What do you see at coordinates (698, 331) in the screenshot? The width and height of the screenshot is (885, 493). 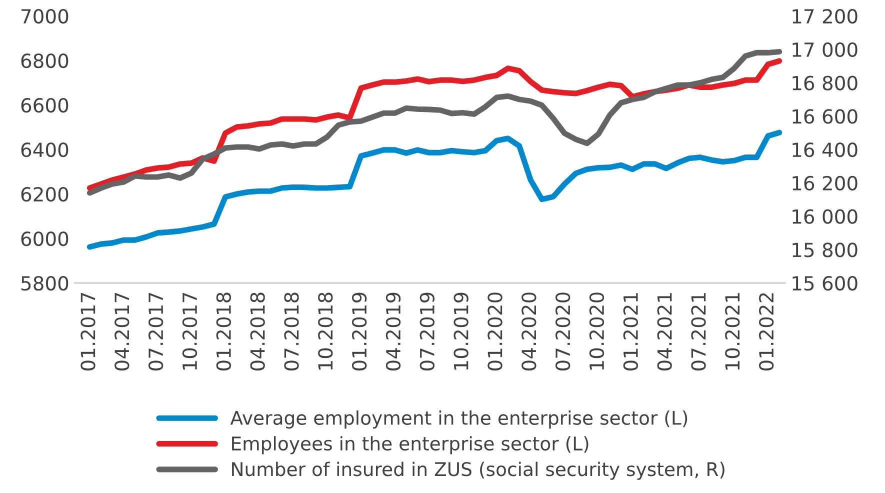 I see `x-tick-label: 07.2021` at bounding box center [698, 331].